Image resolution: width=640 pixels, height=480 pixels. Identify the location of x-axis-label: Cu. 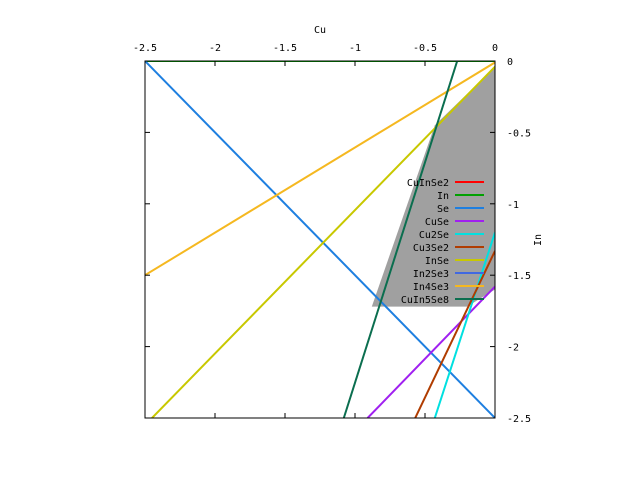
(320, 30).